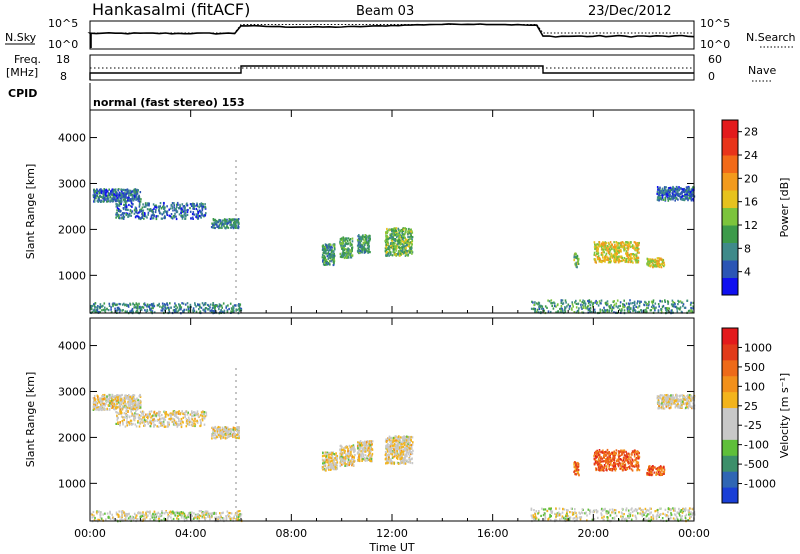 Image resolution: width=800 pixels, height=554 pixels. Describe the element at coordinates (392, 29) in the screenshot. I see `nsearch-line` at that location.